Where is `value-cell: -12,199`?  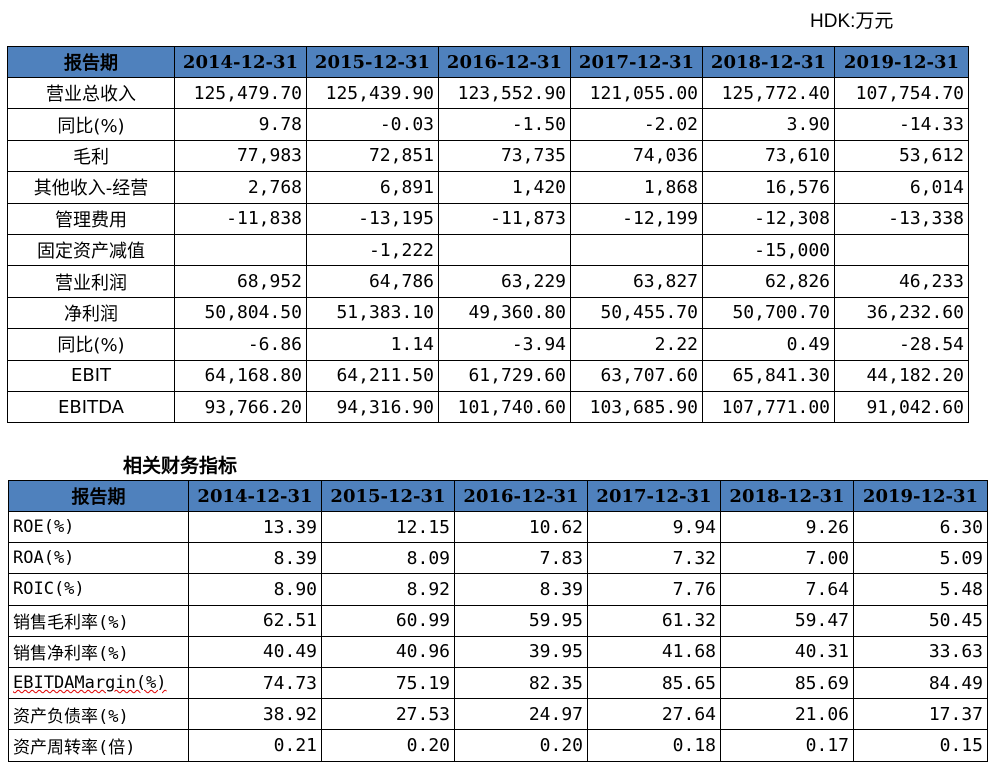 value-cell: -12,199 is located at coordinates (636, 218).